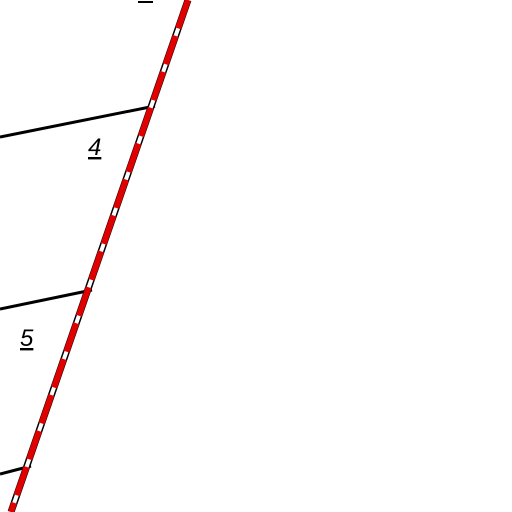 This screenshot has width=512, height=512. What do you see at coordinates (78, 121) in the screenshot?
I see `parcel-boundary-line-top` at bounding box center [78, 121].